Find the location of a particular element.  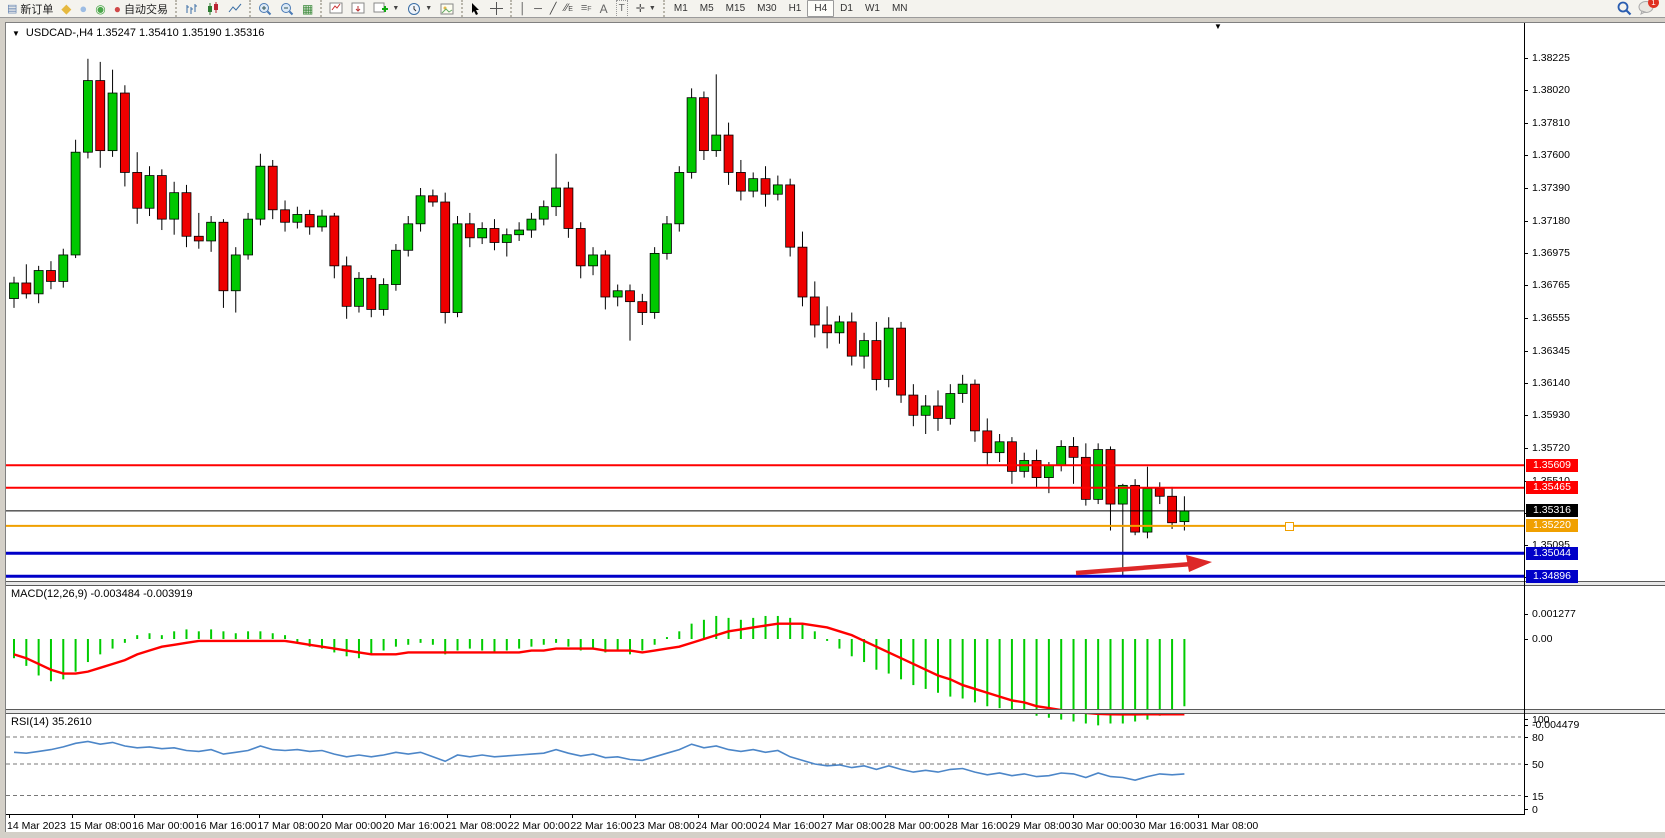

orange-line-handle is located at coordinates (1289, 526).